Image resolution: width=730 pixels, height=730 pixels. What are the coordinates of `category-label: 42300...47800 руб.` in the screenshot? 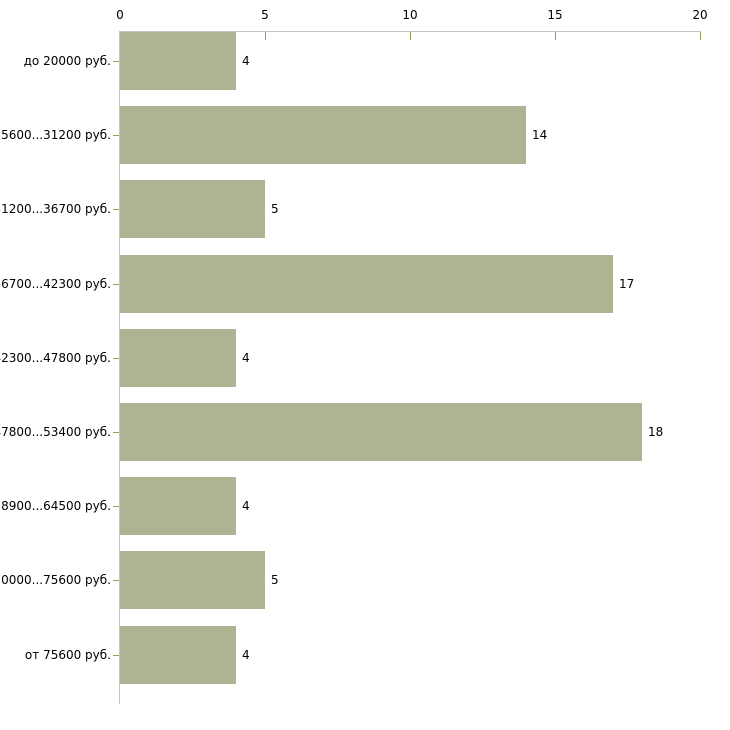 It's located at (55, 357).